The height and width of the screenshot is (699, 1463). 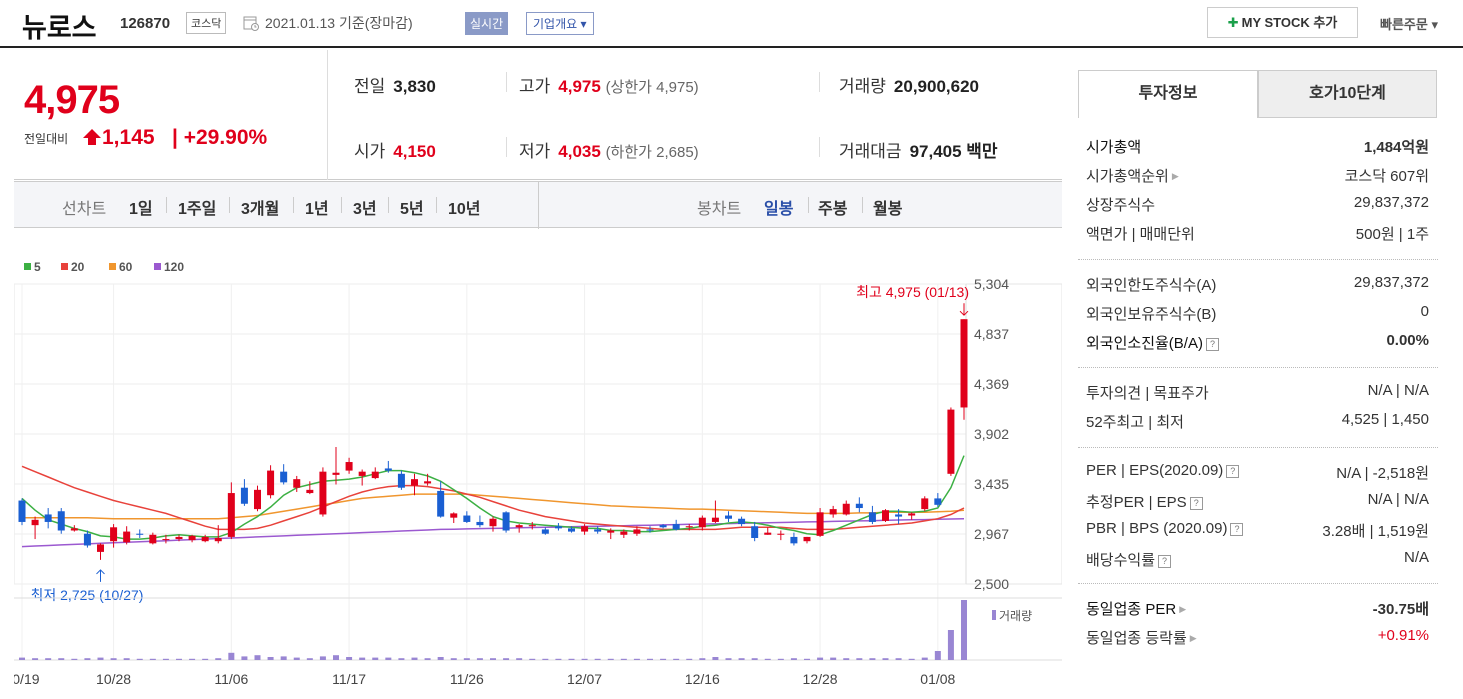 I want to click on x-tick-label: 10/28, so click(x=113, y=679).